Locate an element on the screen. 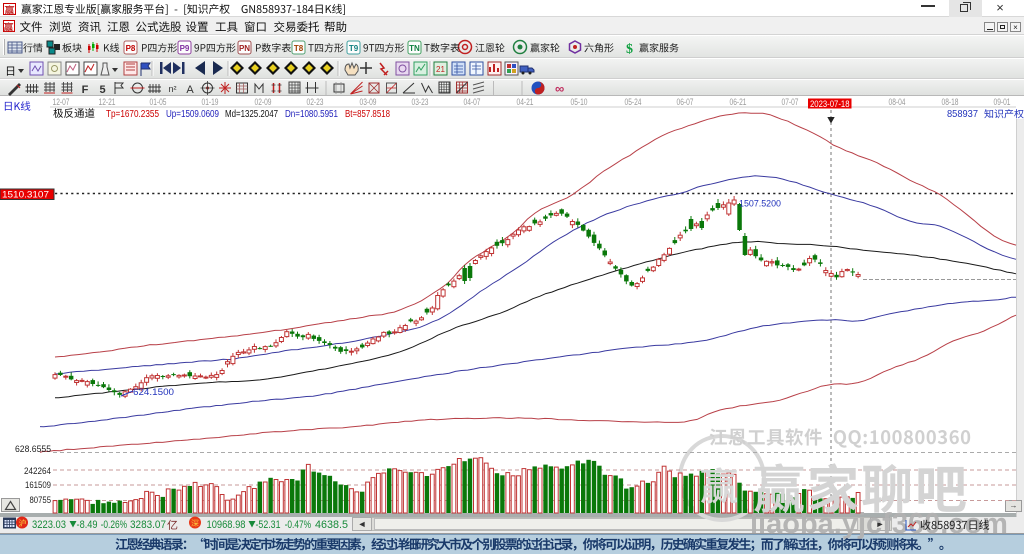 This screenshot has width=1024, height=554. svg-text: 242264 is located at coordinates (37, 471).